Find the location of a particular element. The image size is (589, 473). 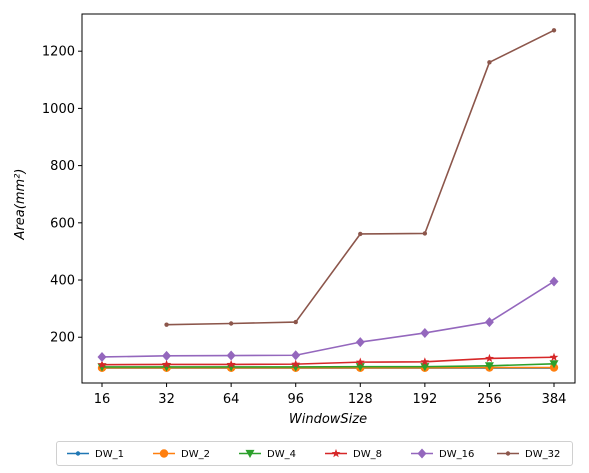

x-tick-label: 384 is located at coordinates (554, 399).